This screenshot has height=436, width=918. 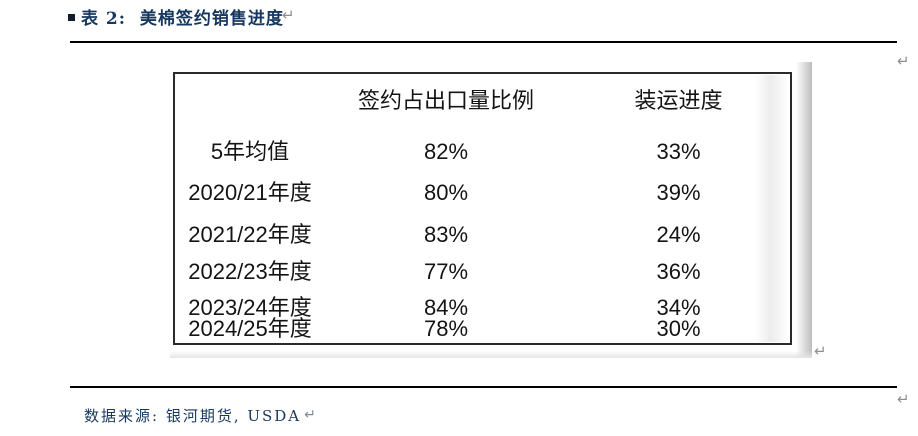 What do you see at coordinates (446, 271) in the screenshot?
I see `contract-ratio-value: 77%` at bounding box center [446, 271].